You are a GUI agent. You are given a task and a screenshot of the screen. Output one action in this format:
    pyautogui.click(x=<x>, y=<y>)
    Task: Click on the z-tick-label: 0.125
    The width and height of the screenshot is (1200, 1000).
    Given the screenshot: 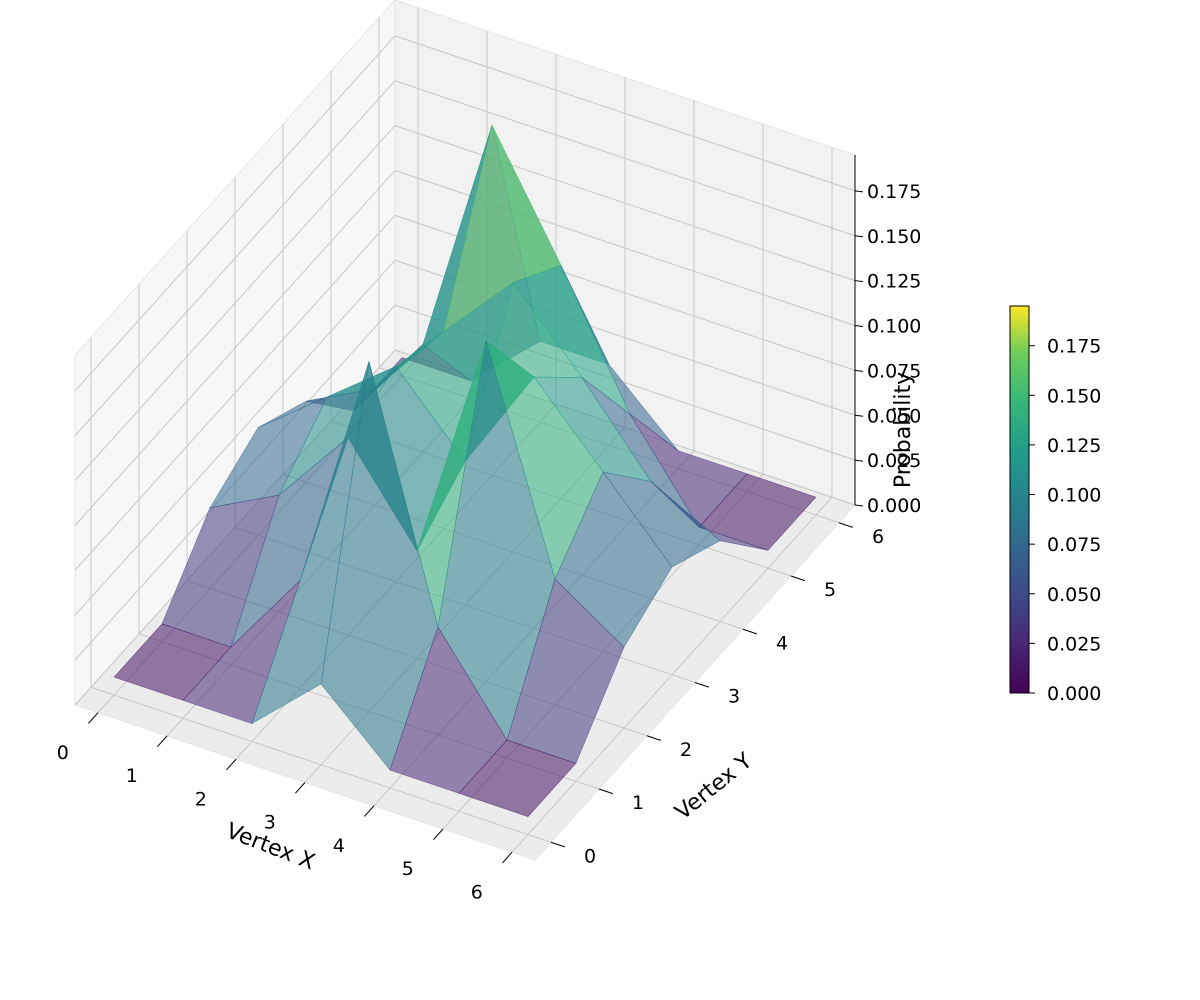 What is the action you would take?
    pyautogui.click(x=894, y=282)
    